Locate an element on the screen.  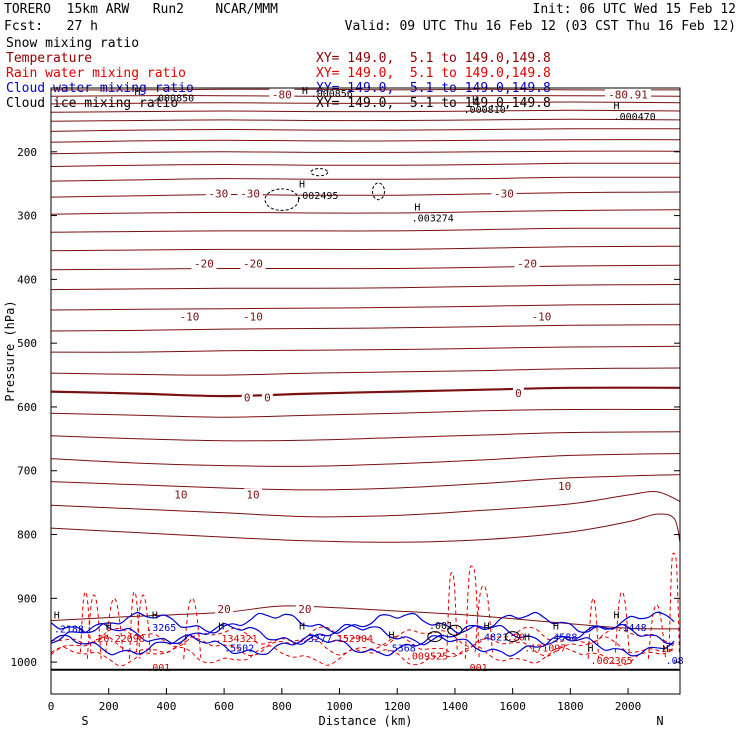
max-value-label: .001 is located at coordinates (158, 668).